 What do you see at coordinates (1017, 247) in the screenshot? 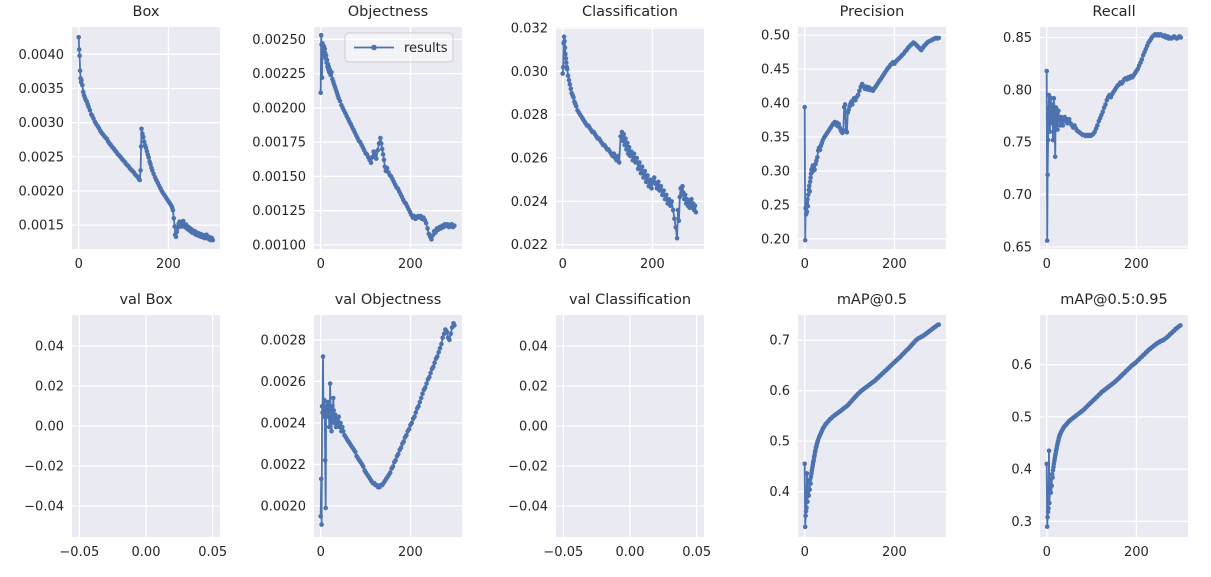
I see `y-tick-label: 0.65` at bounding box center [1017, 247].